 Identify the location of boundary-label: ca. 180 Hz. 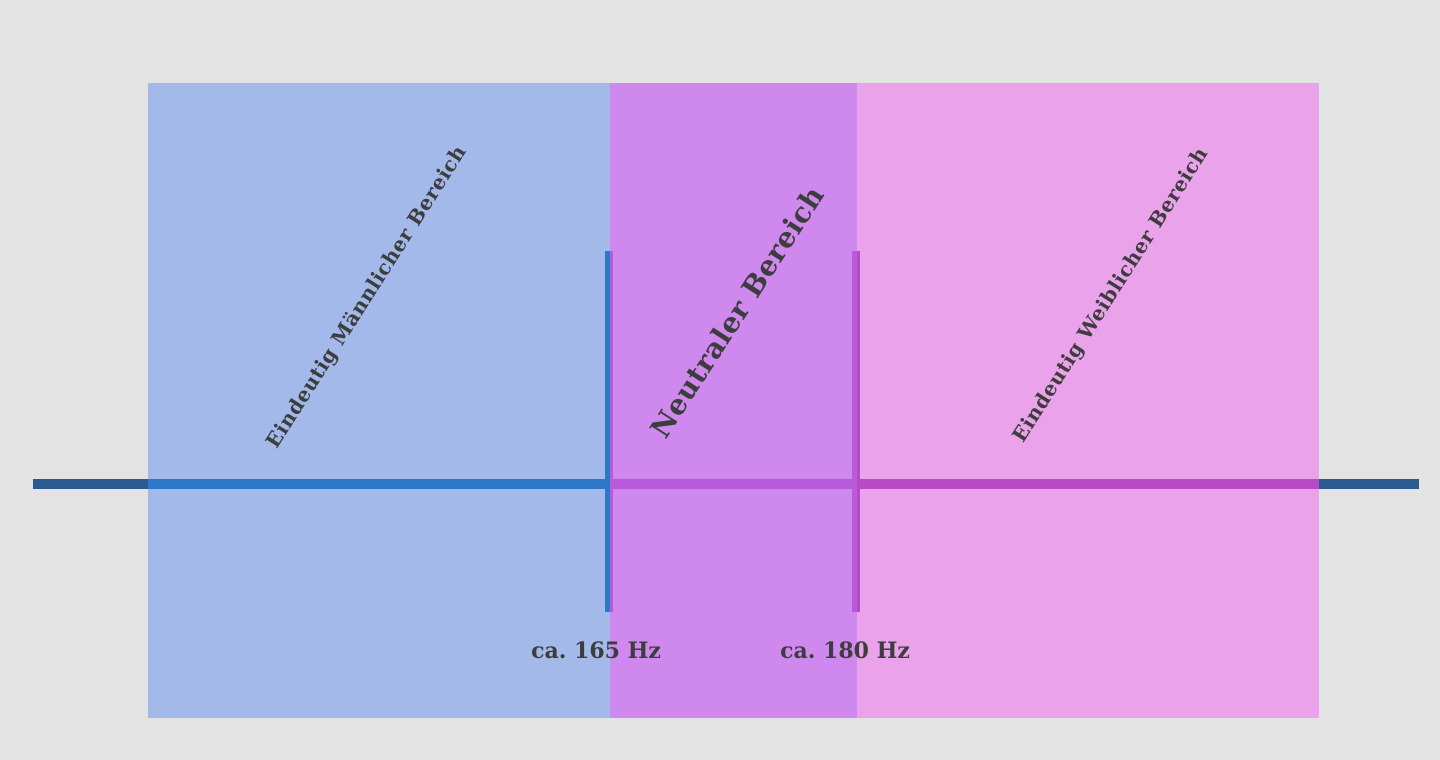
(845, 651).